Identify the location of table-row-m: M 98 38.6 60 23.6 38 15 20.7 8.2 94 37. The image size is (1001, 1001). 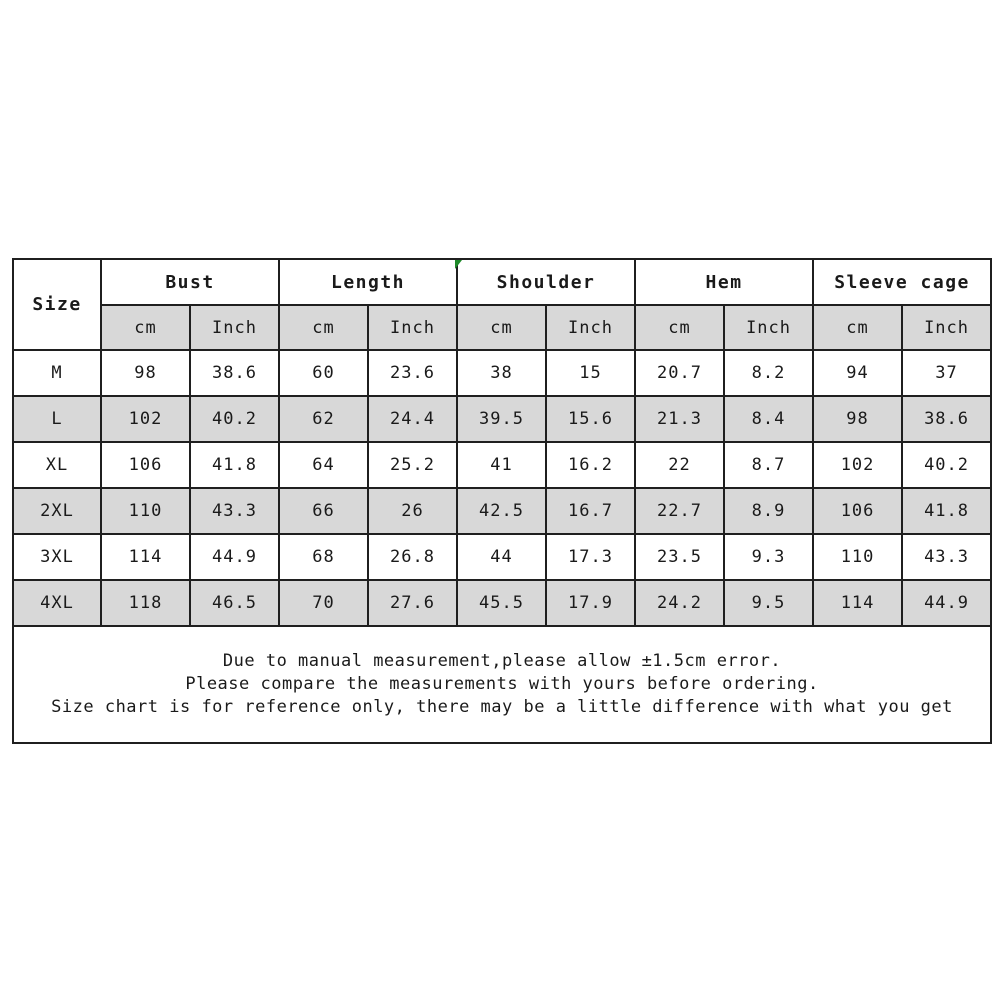
(502, 373).